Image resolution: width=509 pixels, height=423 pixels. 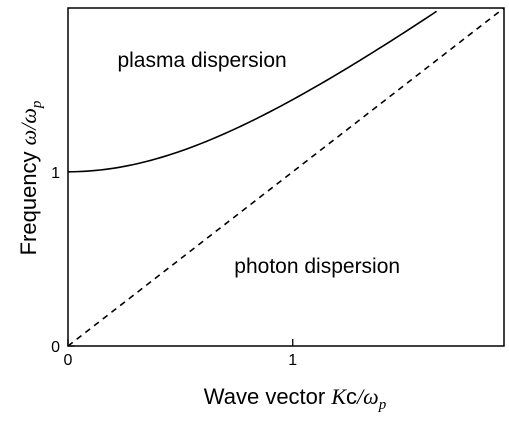 I want to click on y-tick-label-0: 0, so click(x=55, y=347).